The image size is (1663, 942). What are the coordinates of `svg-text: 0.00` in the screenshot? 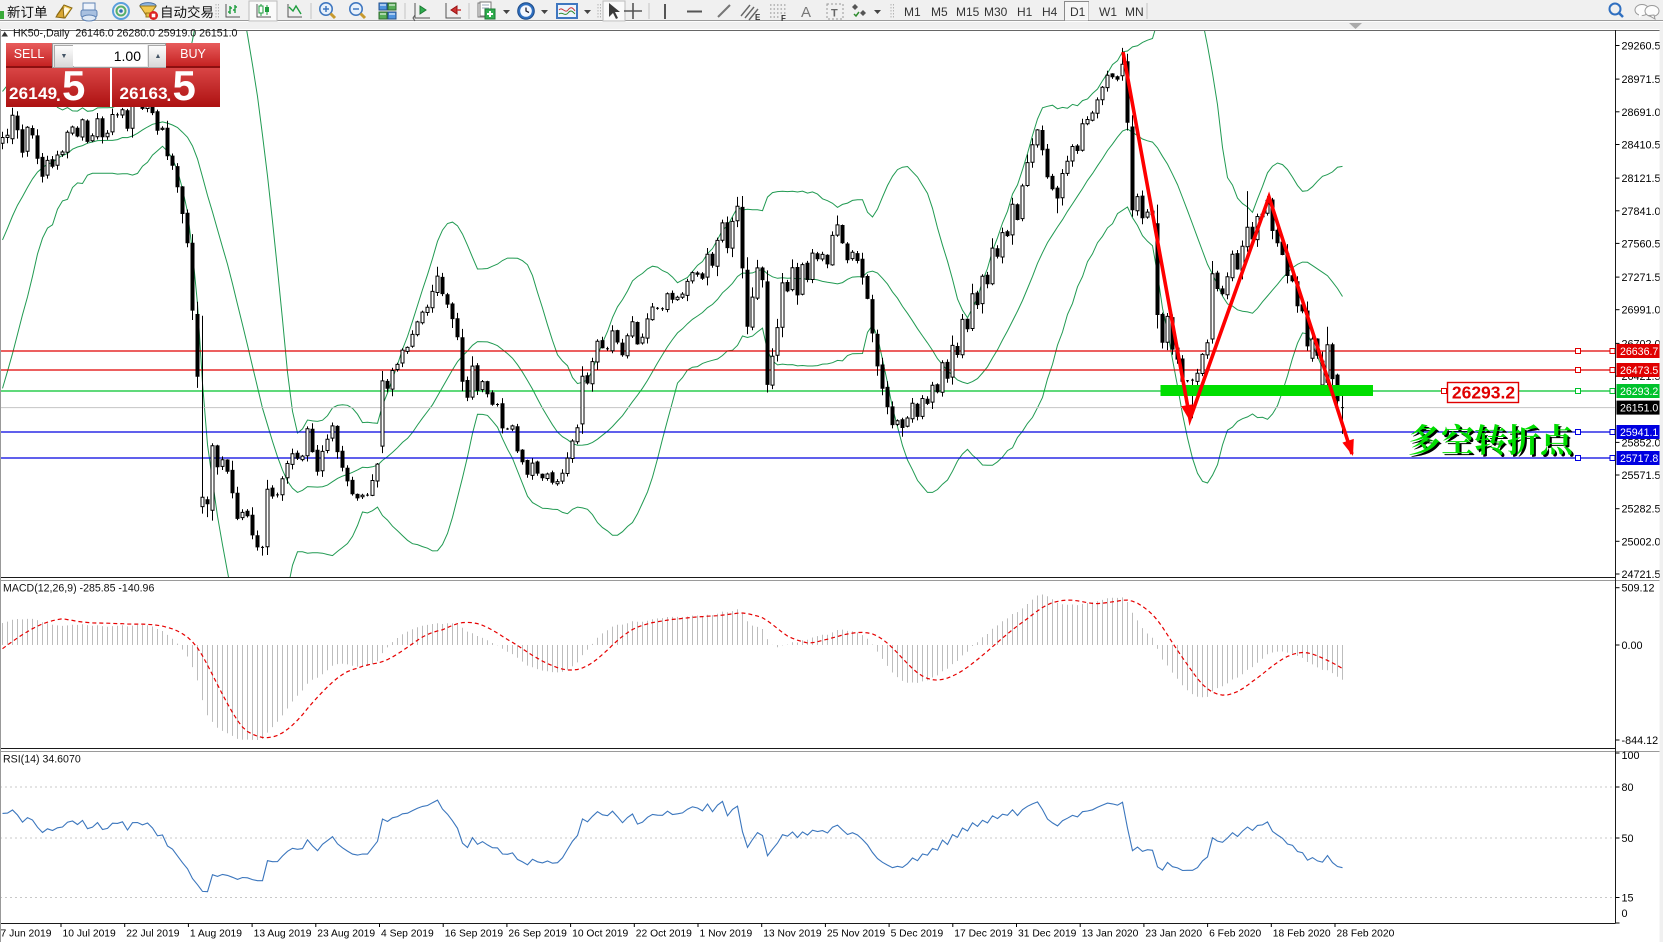 It's located at (1632, 646).